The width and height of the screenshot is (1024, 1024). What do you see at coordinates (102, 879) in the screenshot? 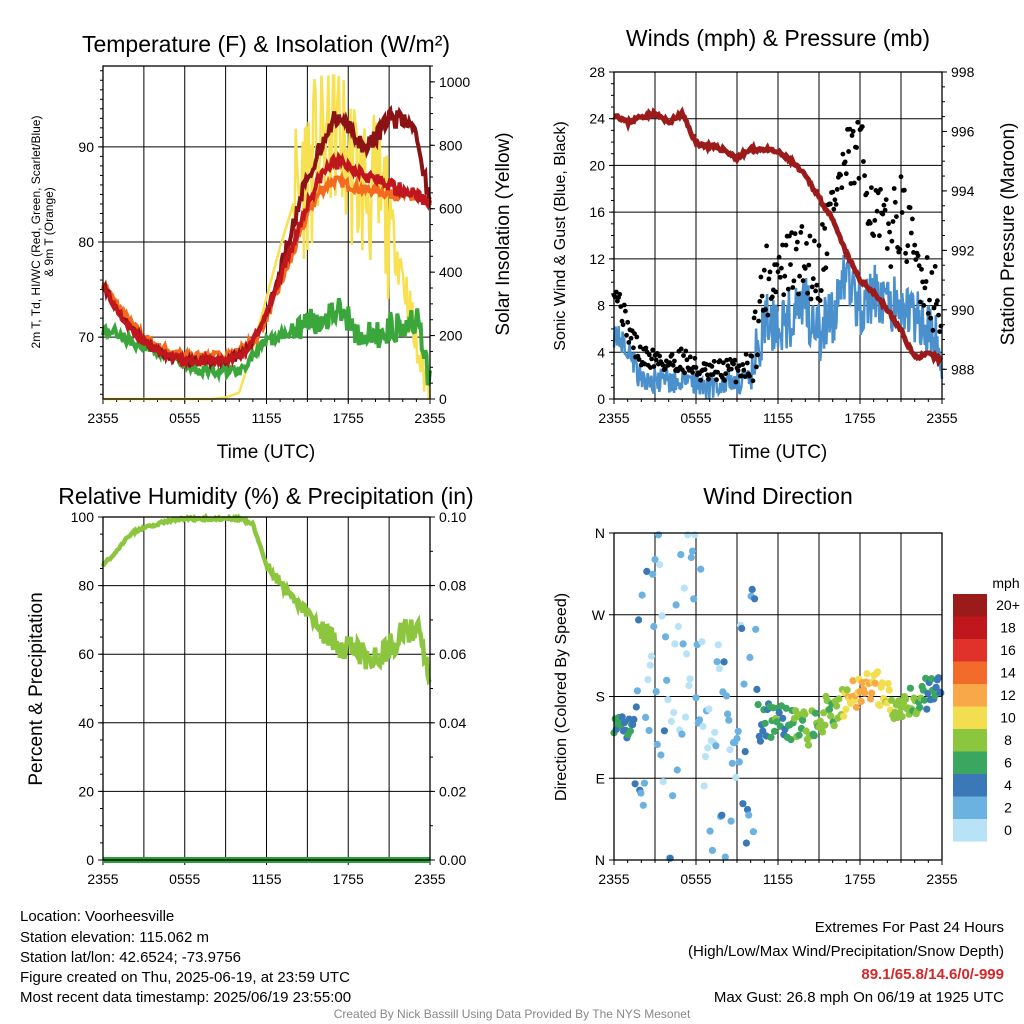
I see `rh-xtick-label-0: 2355` at bounding box center [102, 879].